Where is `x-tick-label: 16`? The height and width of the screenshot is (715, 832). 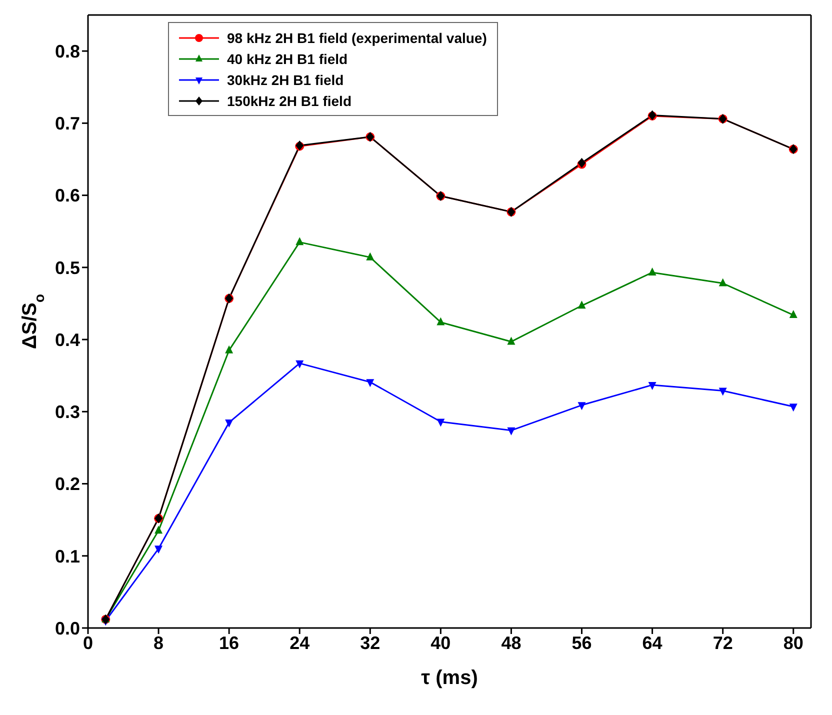
x-tick-label: 16 is located at coordinates (229, 642).